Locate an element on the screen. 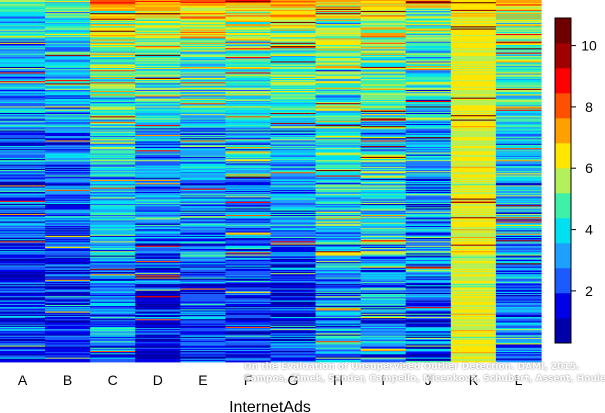 The width and height of the screenshot is (605, 413). colorbar-segment is located at coordinates (563, 231).